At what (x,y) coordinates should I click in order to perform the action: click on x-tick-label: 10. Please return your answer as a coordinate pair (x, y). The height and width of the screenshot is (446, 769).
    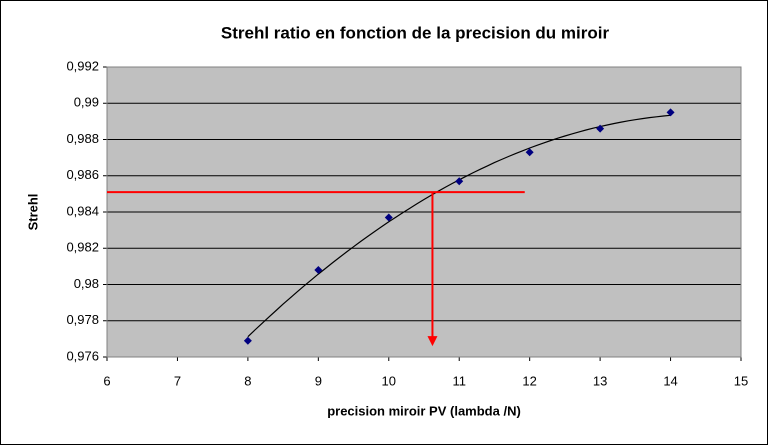
    Looking at the image, I should click on (389, 380).